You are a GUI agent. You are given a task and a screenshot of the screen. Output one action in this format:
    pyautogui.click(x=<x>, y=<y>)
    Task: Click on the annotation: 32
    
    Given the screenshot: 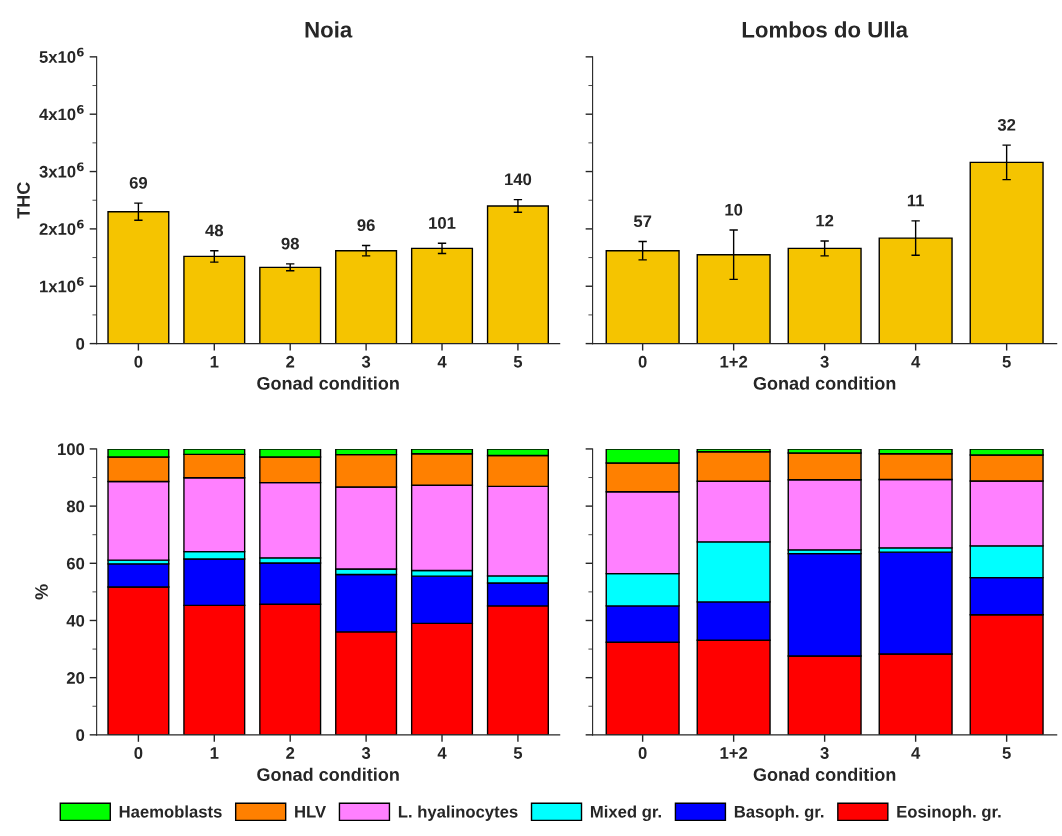 What is the action you would take?
    pyautogui.click(x=1006, y=124)
    